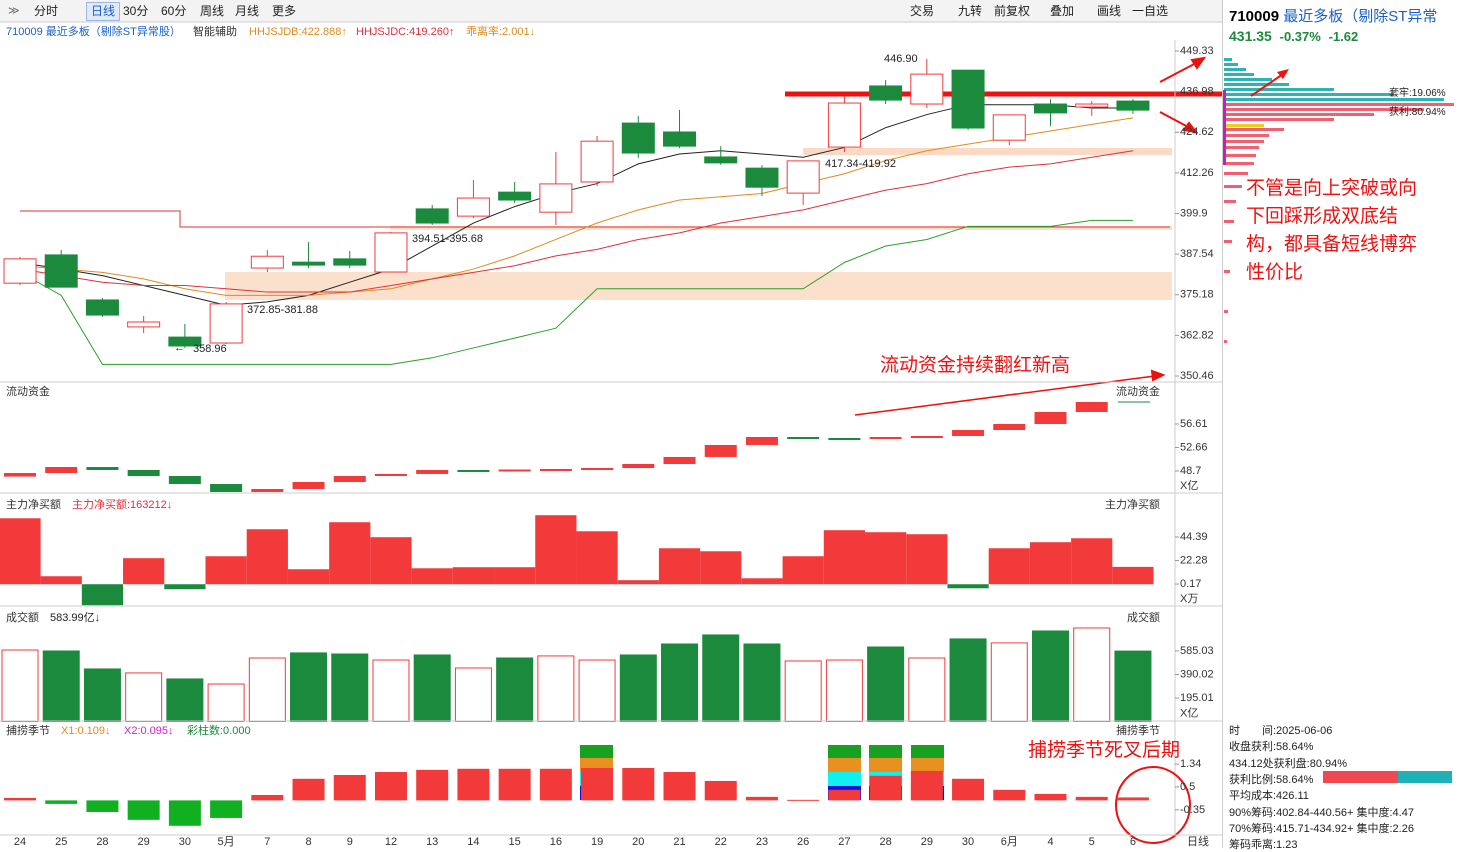 This screenshot has height=852, width=1461. I want to click on legend-entry: X2:0.095↓, so click(149, 731).